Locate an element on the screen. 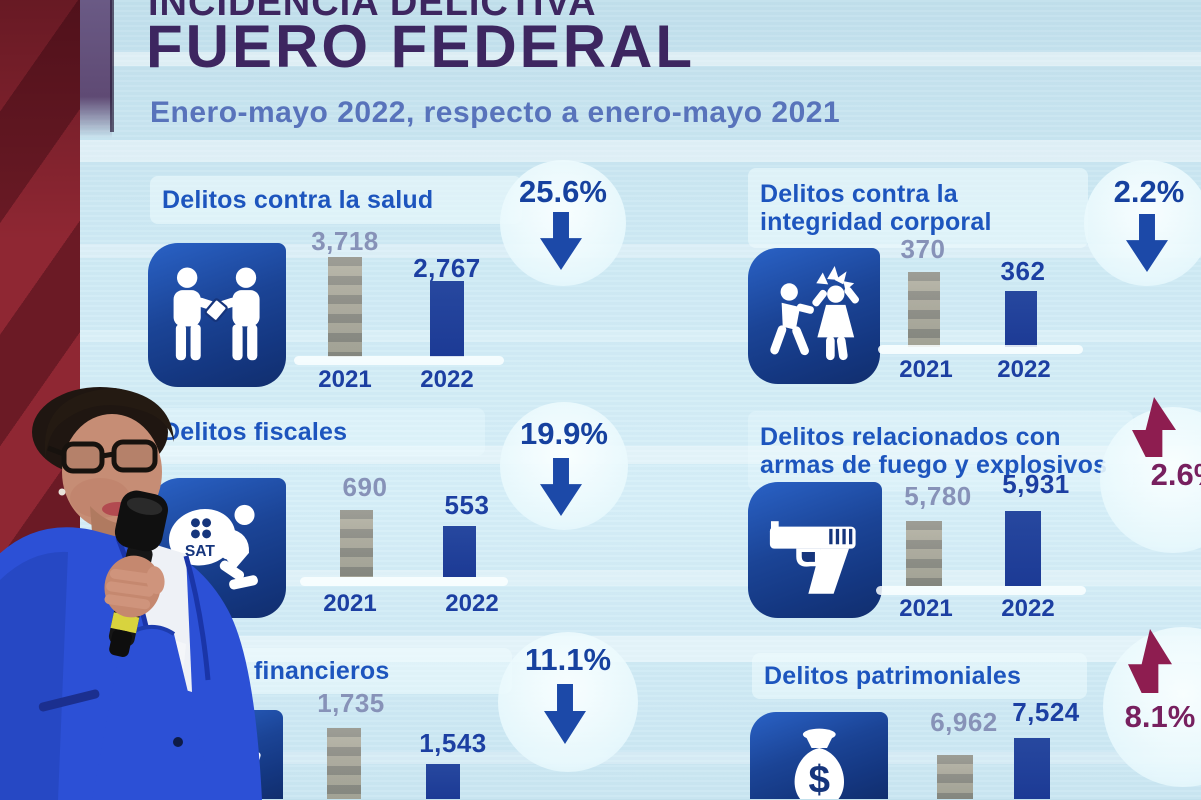 The image size is (1201, 800). icon-tile: $ is located at coordinates (819, 755).